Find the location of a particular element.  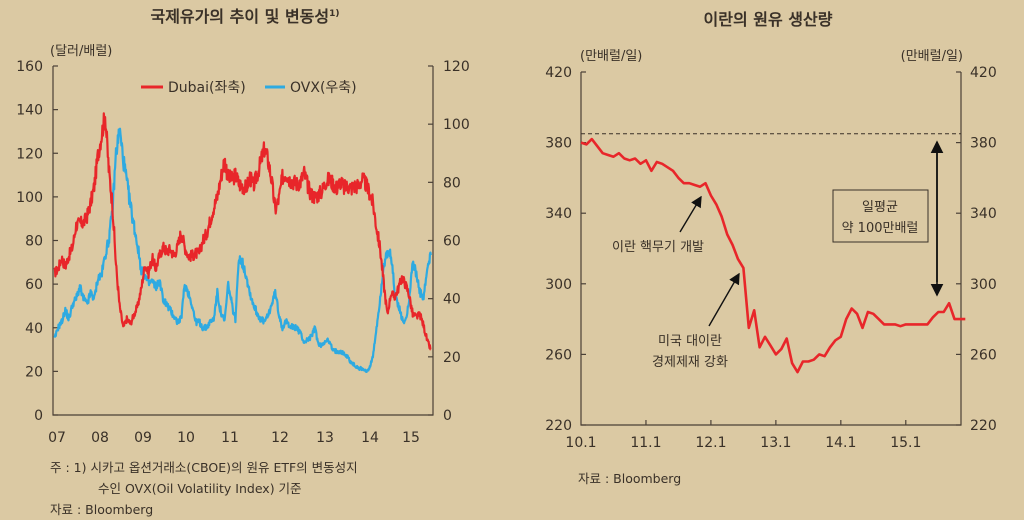

legend: Dubai(좌축) OVX(우축) is located at coordinates (249, 88).